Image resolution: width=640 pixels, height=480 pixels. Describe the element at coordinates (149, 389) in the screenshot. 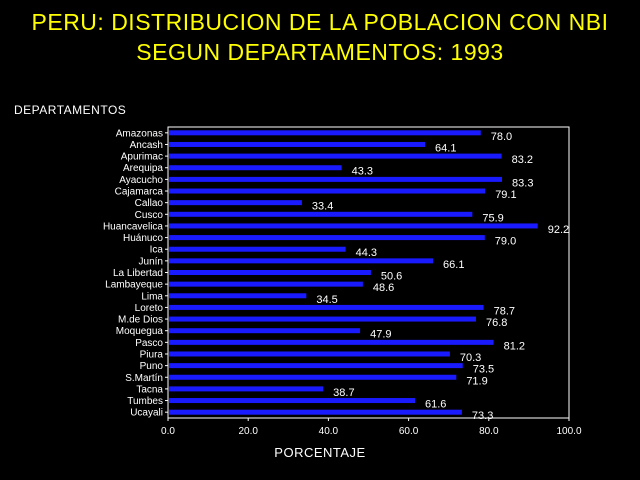

I see `category-label: Tacna` at that location.